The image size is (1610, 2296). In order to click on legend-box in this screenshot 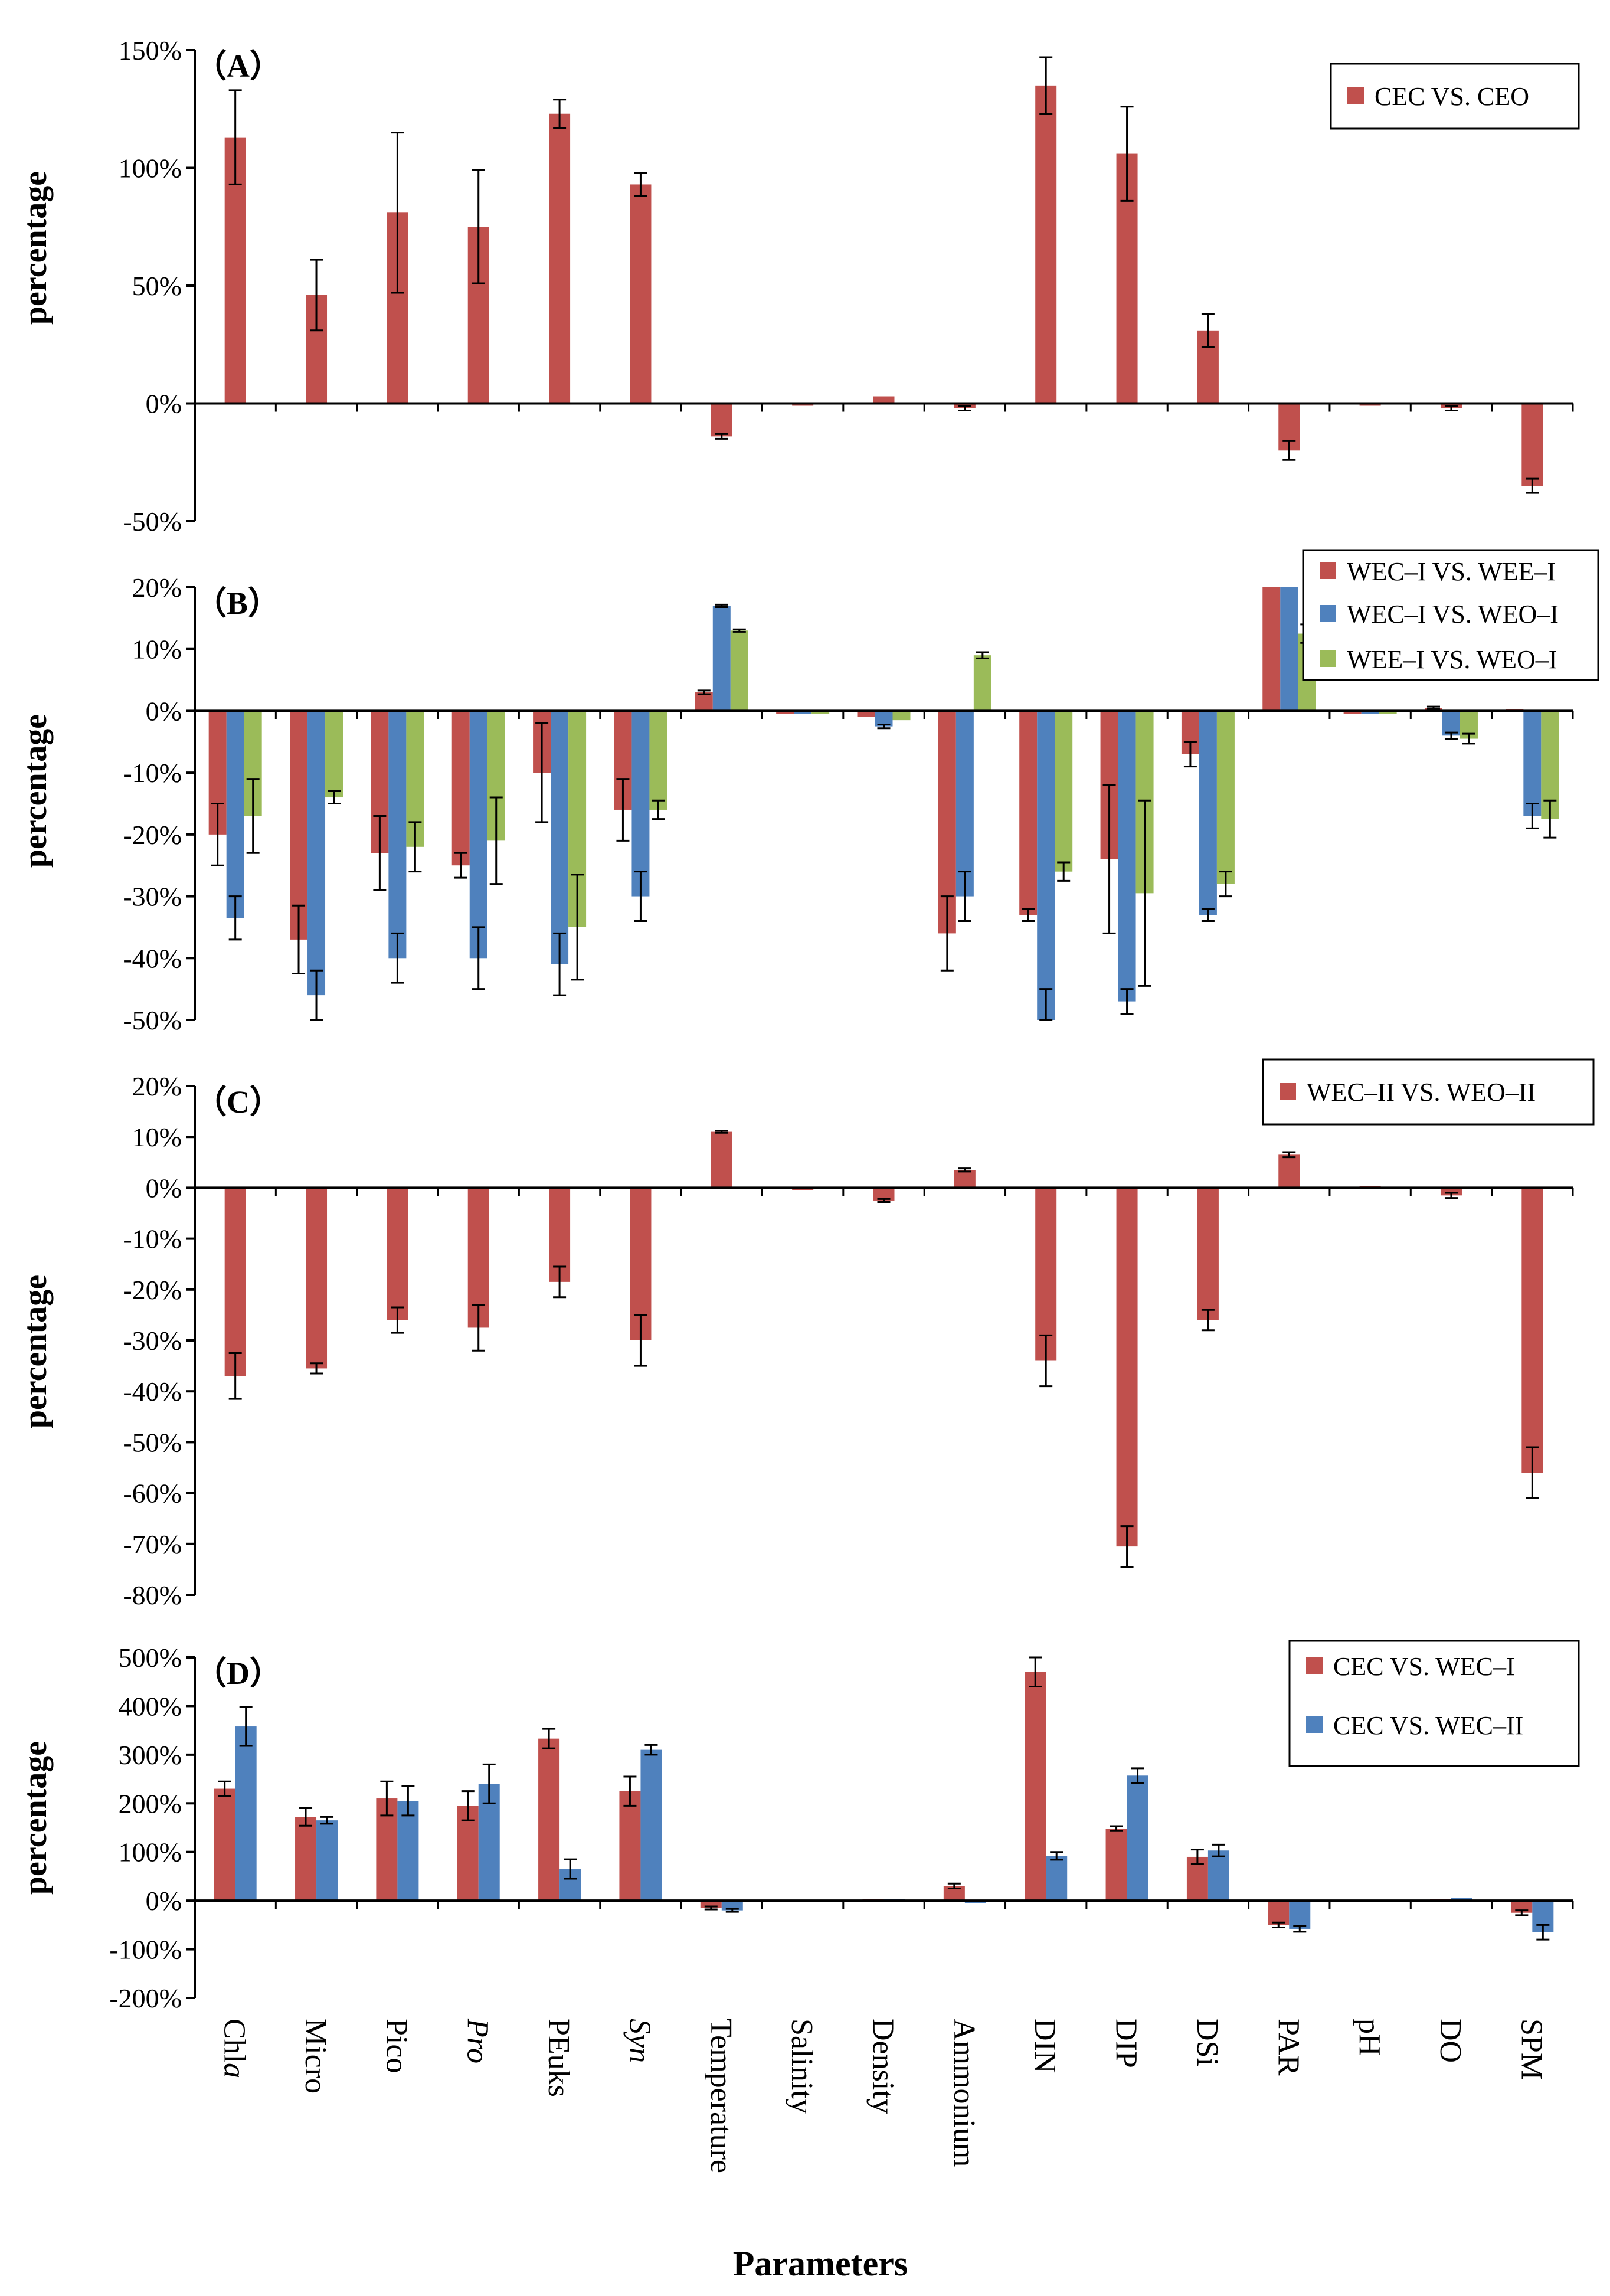, I will do `click(1434, 1704)`.